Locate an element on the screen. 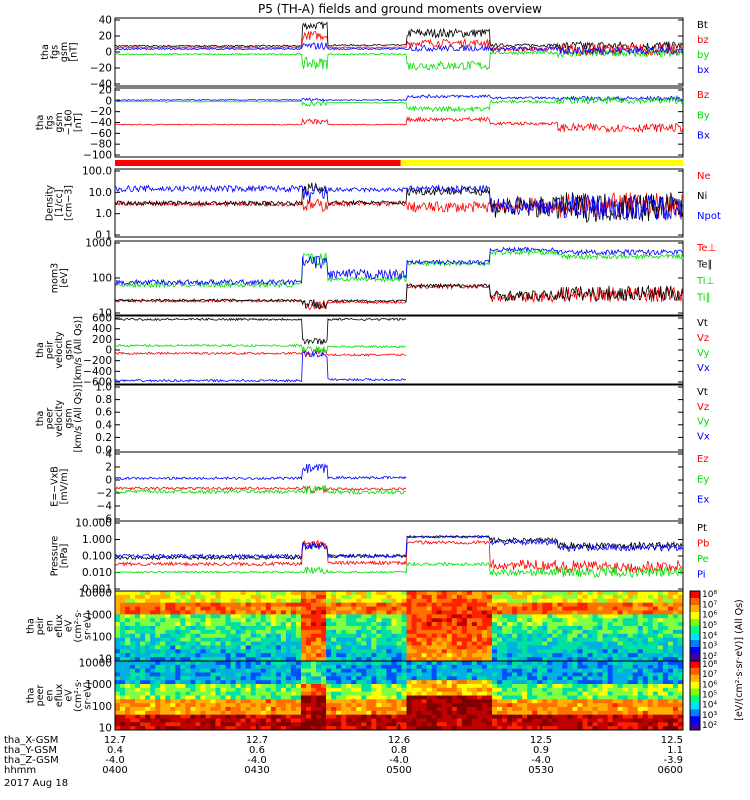 This screenshot has width=750, height=800. ytick-label: 20 is located at coordinates (105, 91).